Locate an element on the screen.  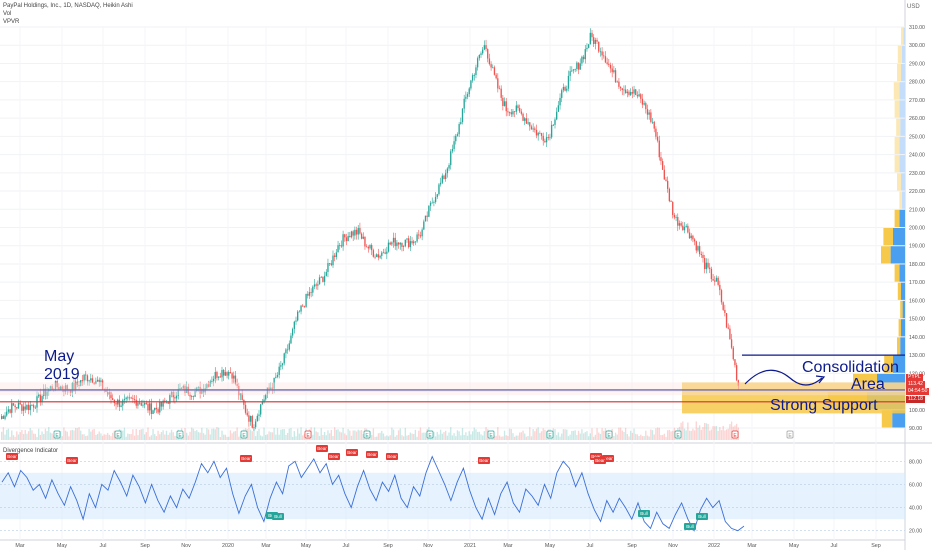
currency-label: USD is located at coordinates (913, 7).